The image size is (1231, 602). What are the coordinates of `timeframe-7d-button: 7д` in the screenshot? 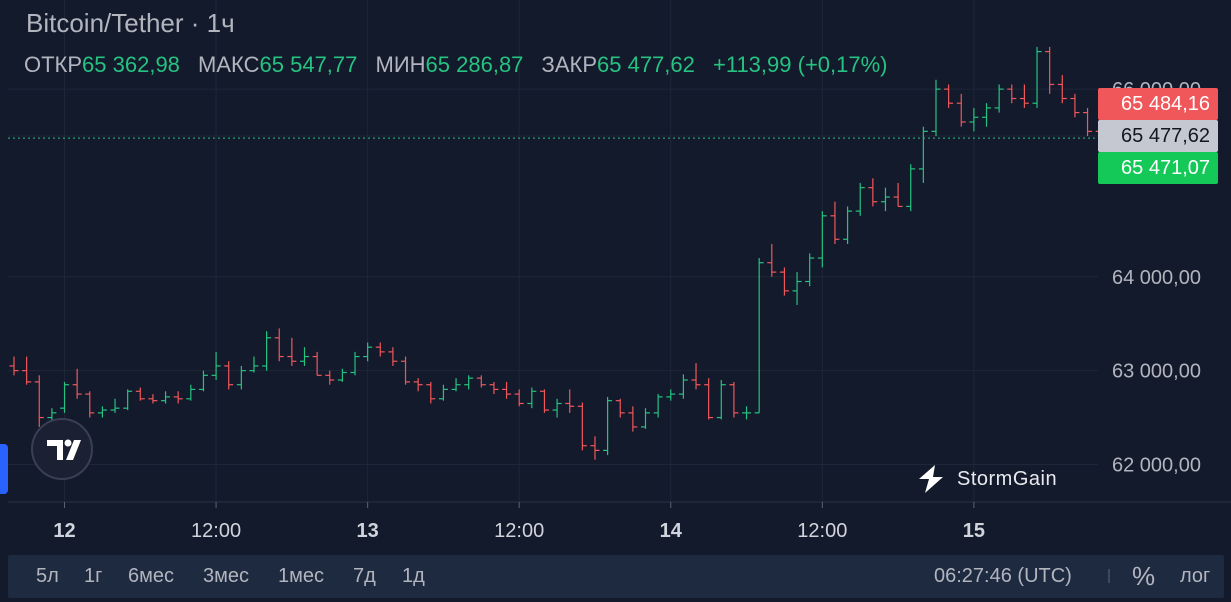 It's located at (364, 576).